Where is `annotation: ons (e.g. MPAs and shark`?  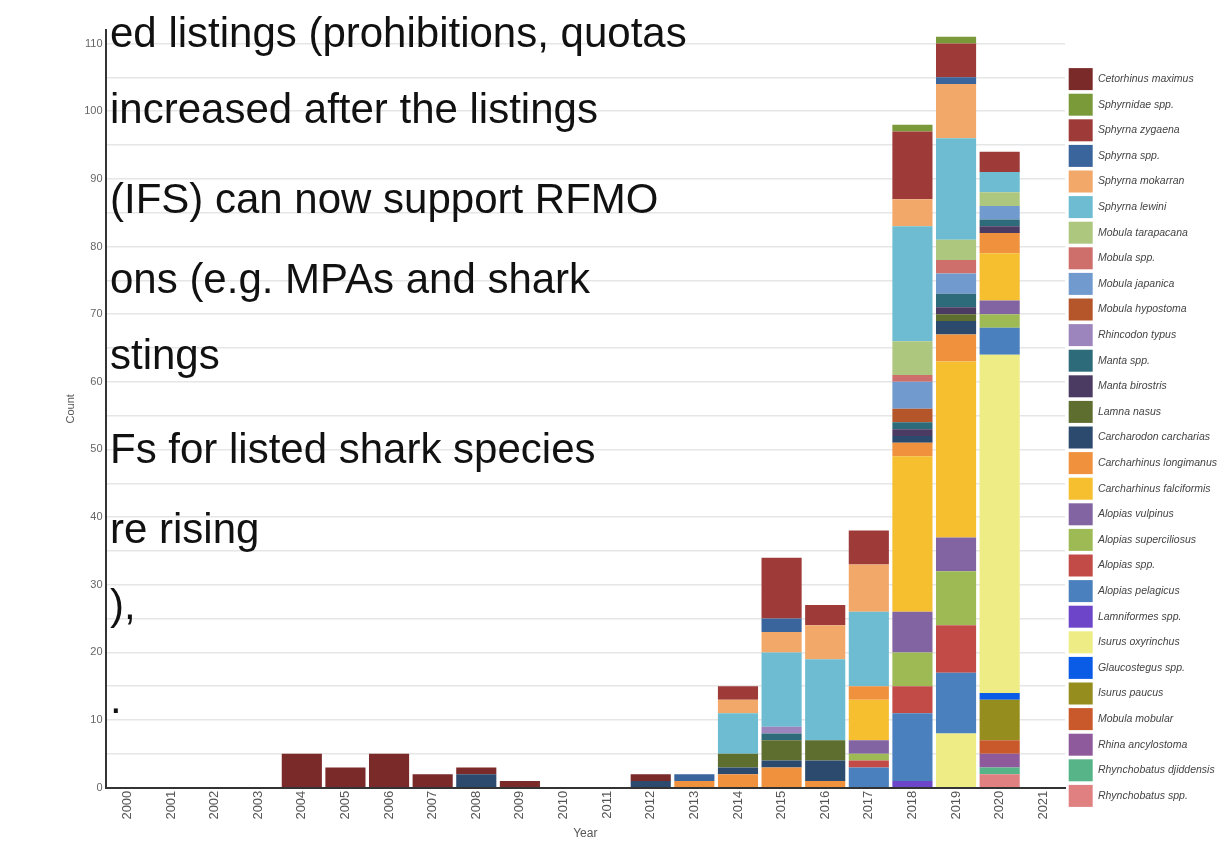
annotation: ons (e.g. MPAs and shark is located at coordinates (350, 278).